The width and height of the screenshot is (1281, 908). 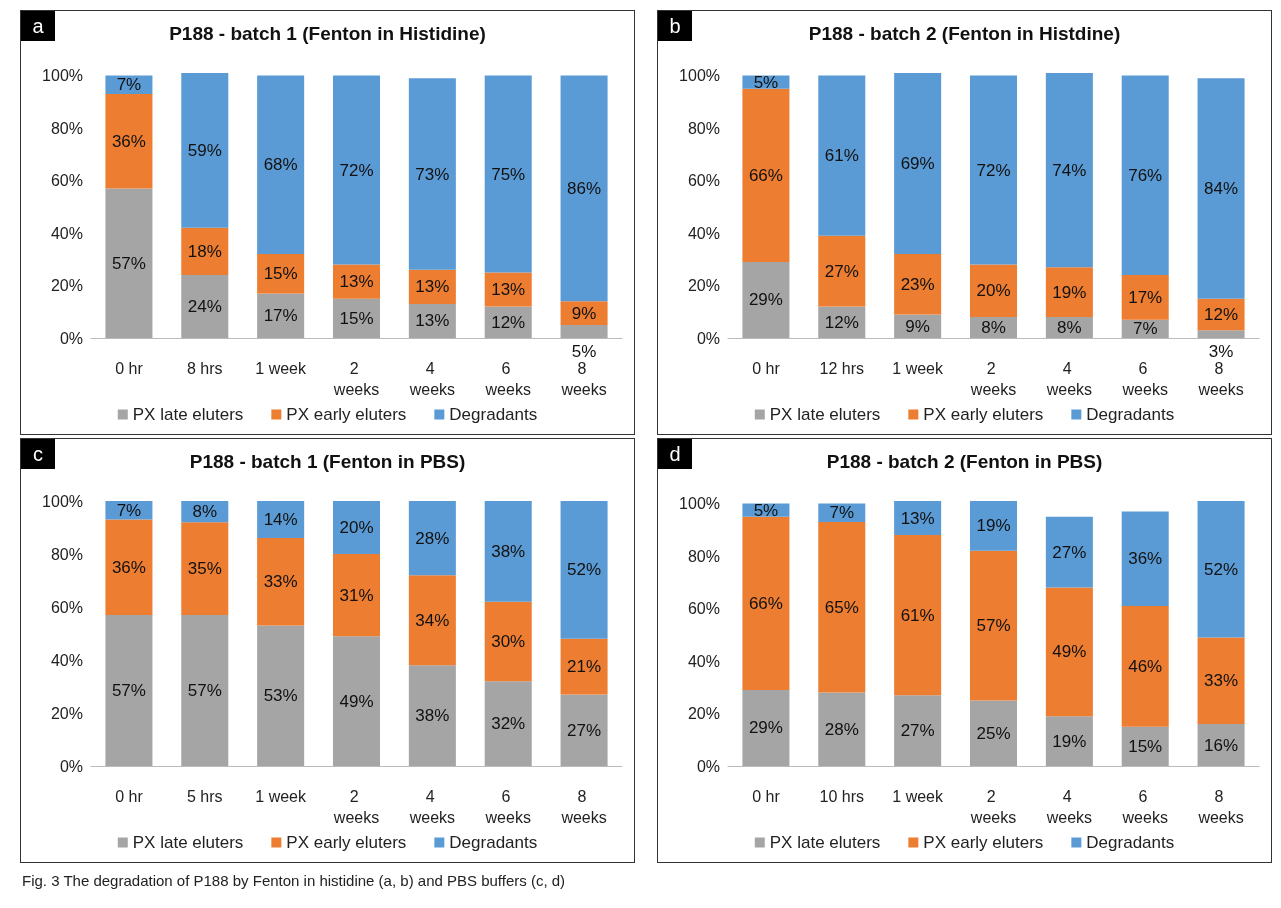 What do you see at coordinates (356, 527) in the screenshot?
I see `data-label: 20%` at bounding box center [356, 527].